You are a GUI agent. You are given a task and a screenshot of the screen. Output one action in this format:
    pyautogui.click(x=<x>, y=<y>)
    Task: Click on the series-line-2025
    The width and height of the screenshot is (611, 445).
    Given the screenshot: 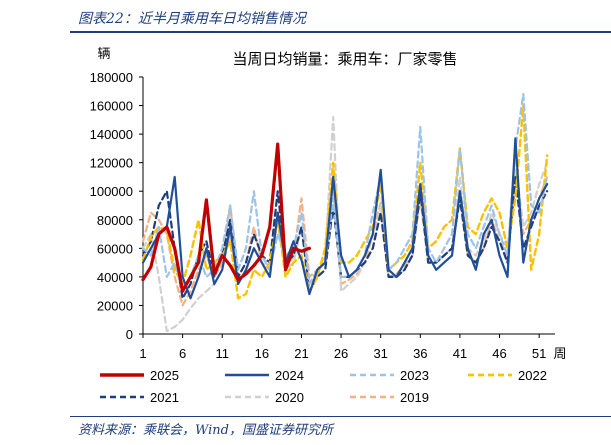 What is the action you would take?
    pyautogui.click(x=226, y=217)
    